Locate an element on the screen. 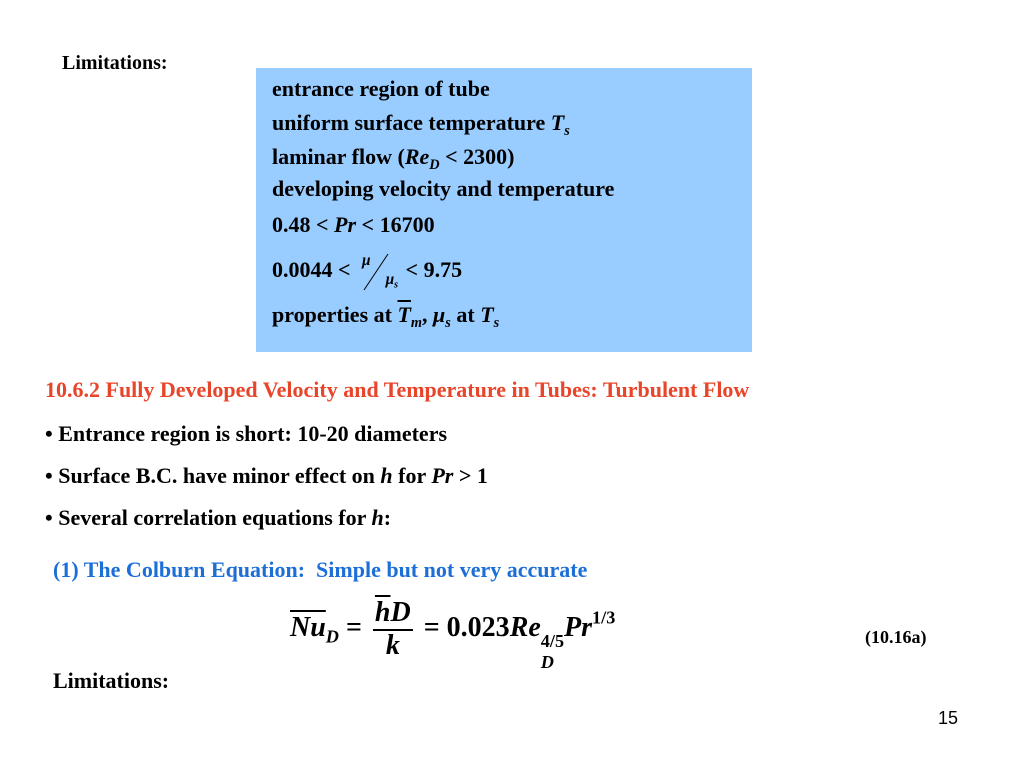 This screenshot has width=1024, height=768. equation-number: (10.16a) is located at coordinates (896, 637).